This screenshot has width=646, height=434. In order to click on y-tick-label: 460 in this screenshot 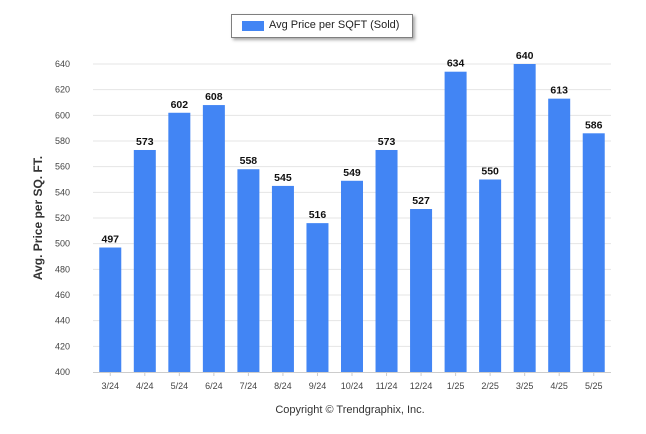, I will do `click(62, 295)`.